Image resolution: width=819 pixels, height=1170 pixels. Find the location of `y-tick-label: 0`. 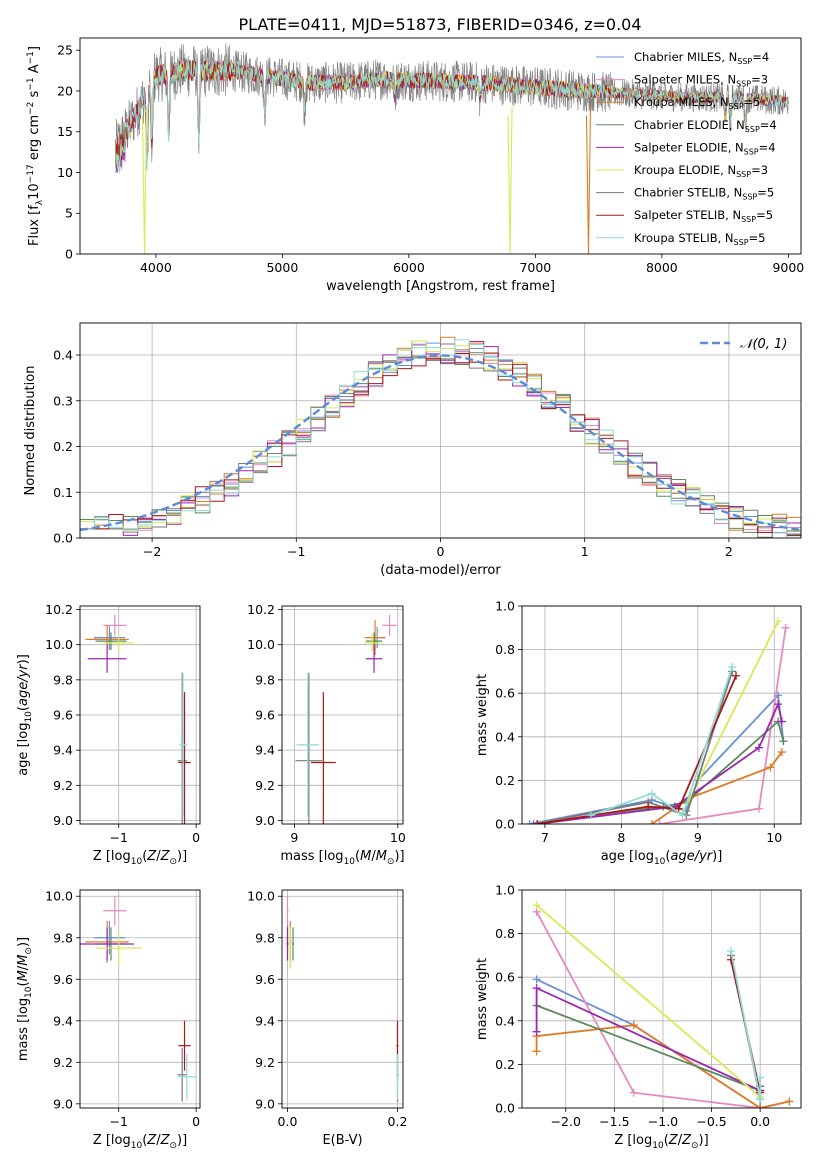

y-tick-label: 0 is located at coordinates (69, 254).